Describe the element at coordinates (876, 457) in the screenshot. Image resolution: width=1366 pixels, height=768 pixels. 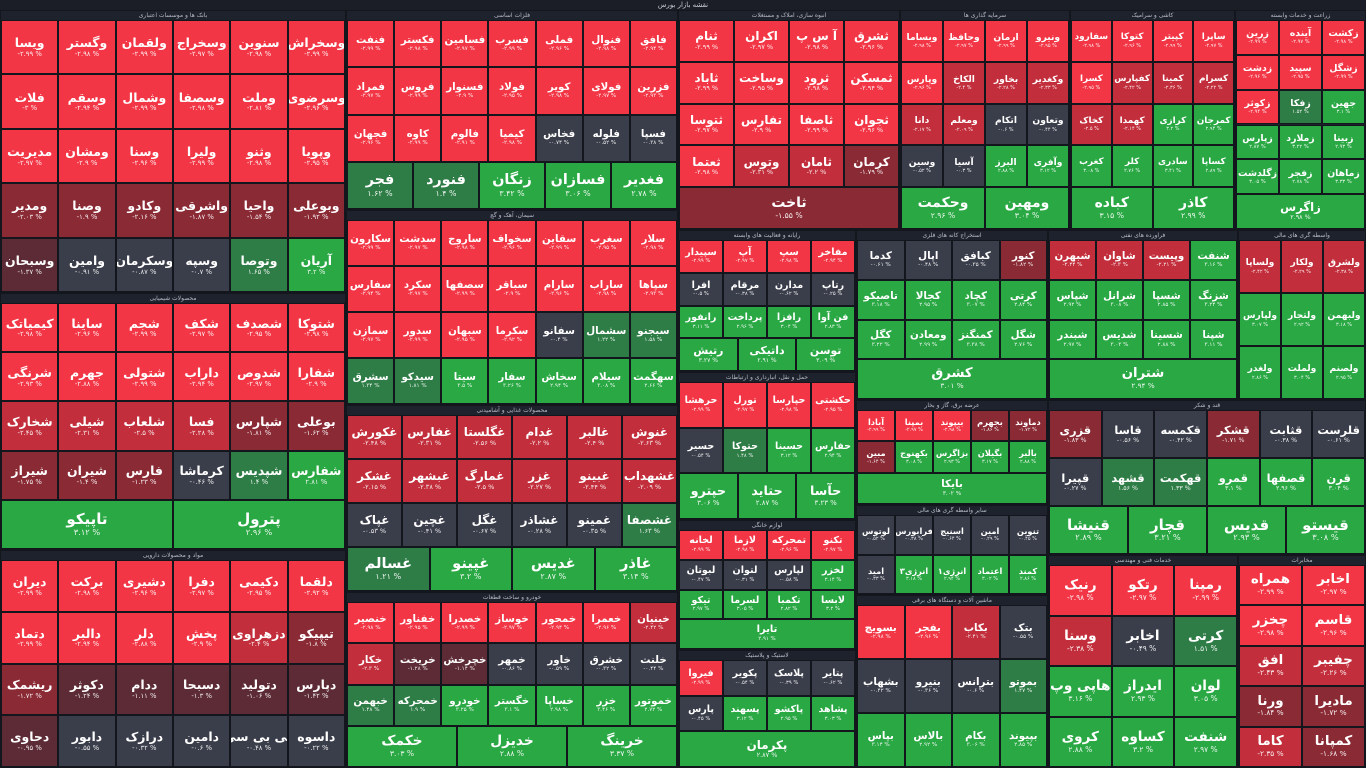
I see `stock-tile: مبین -۱.۶۴ %` at that location.